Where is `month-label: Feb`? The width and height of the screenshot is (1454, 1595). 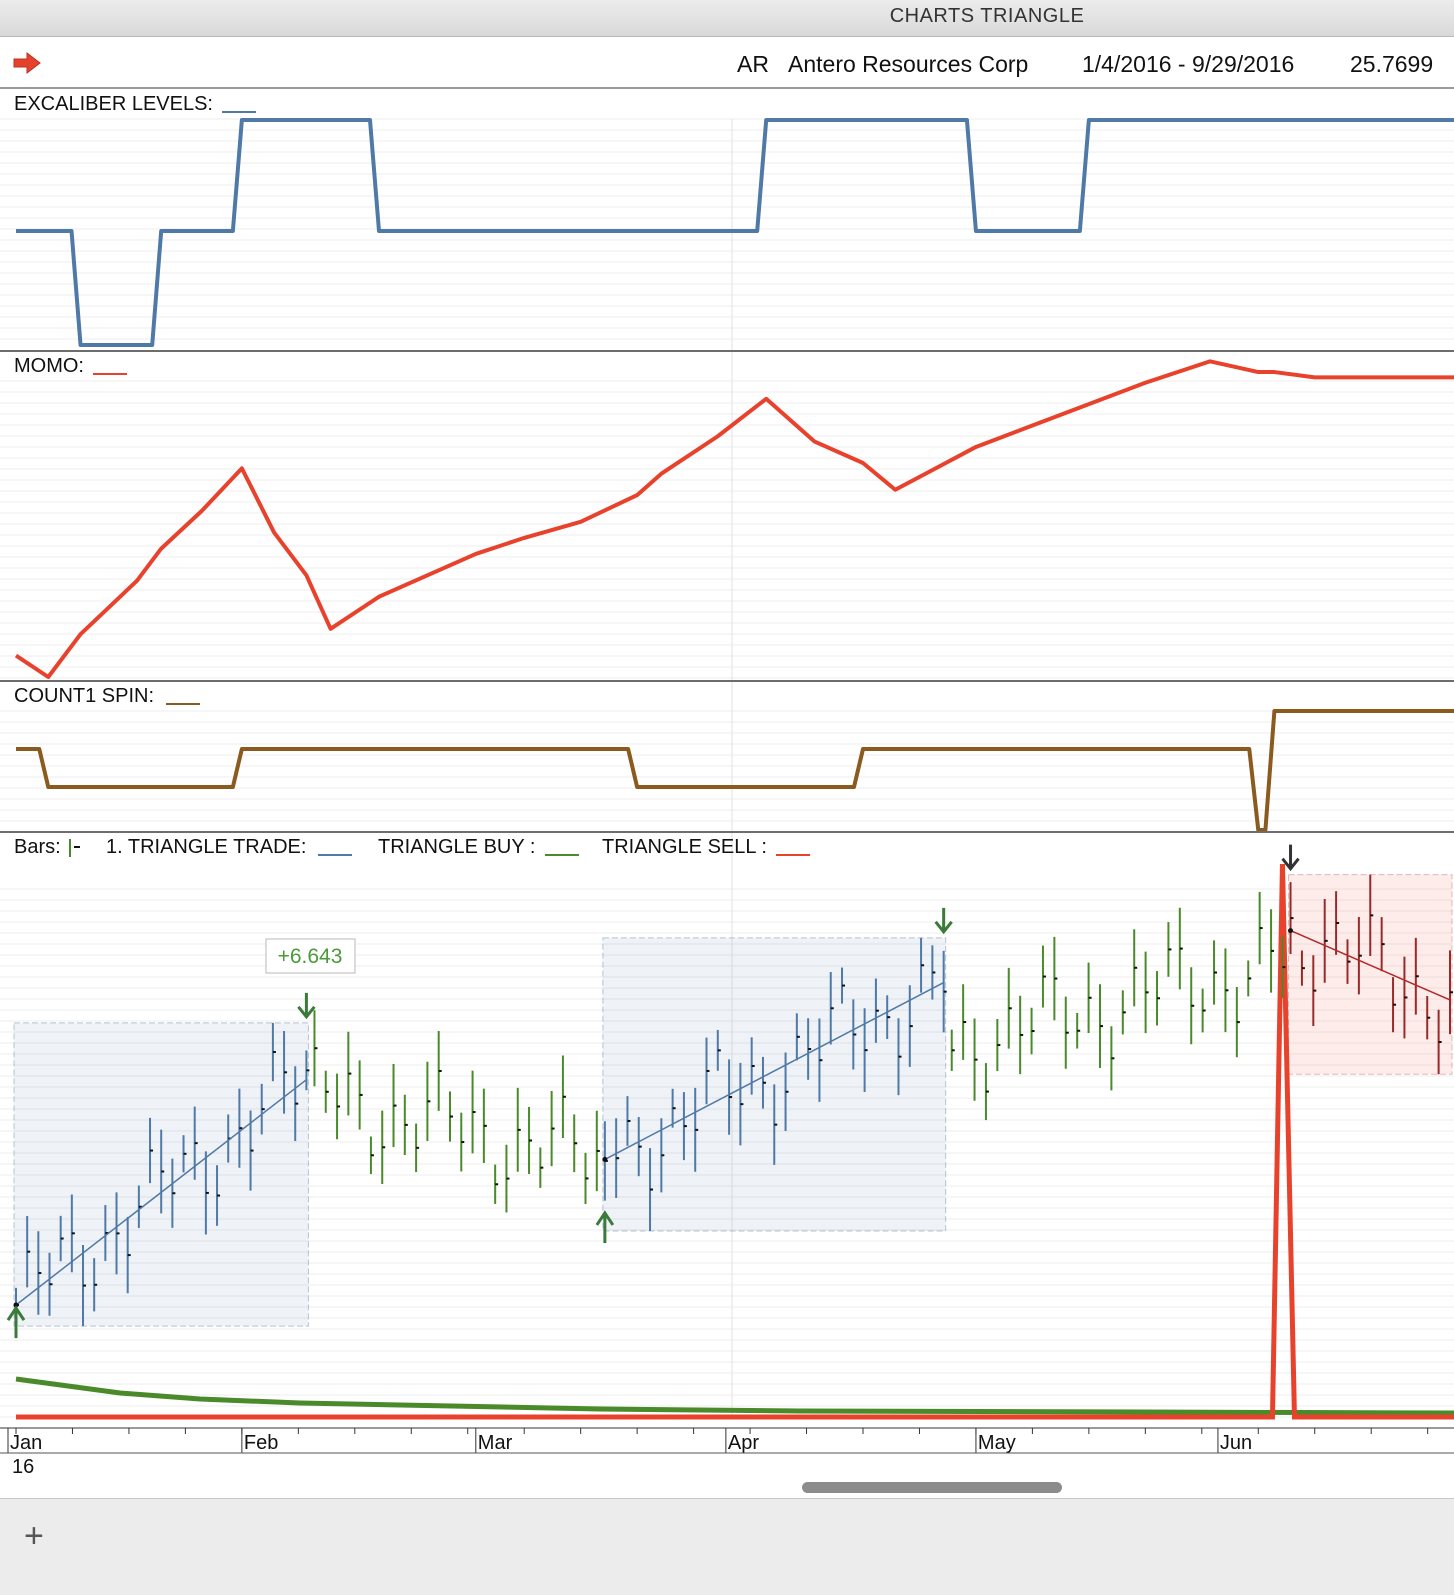
month-label: Feb is located at coordinates (261, 1443).